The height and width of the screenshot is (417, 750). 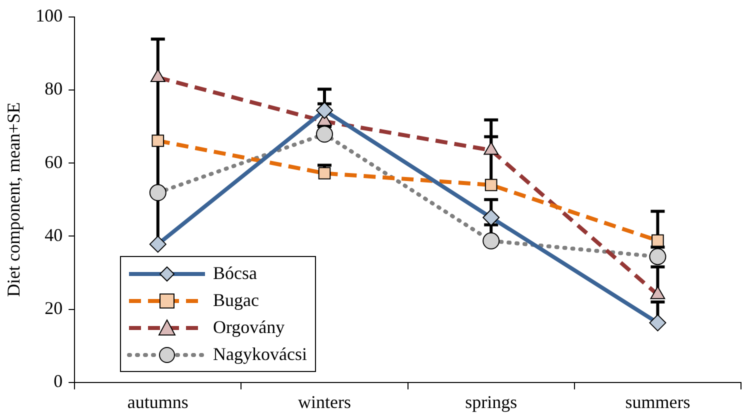 I want to click on x-tick-label: winters, so click(x=324, y=402).